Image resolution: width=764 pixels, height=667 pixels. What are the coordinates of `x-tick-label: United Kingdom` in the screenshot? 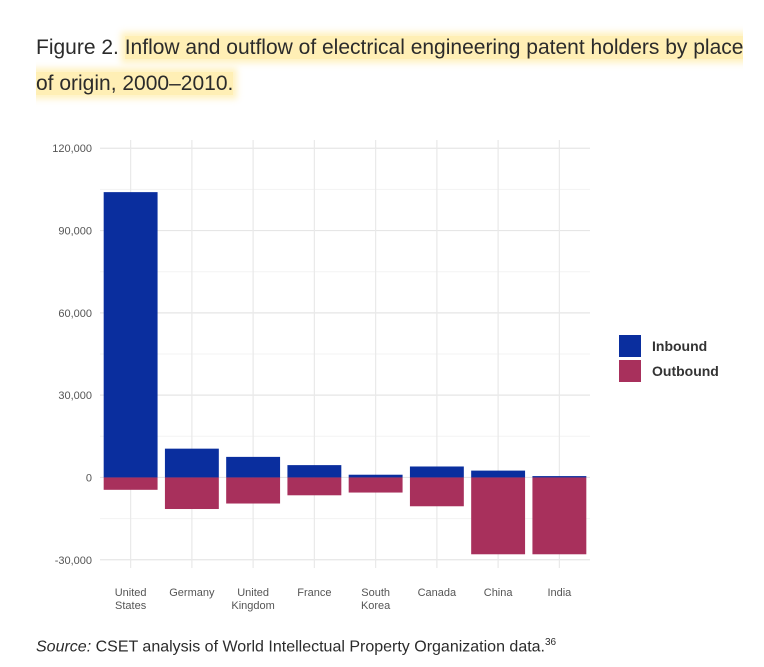 It's located at (252, 599).